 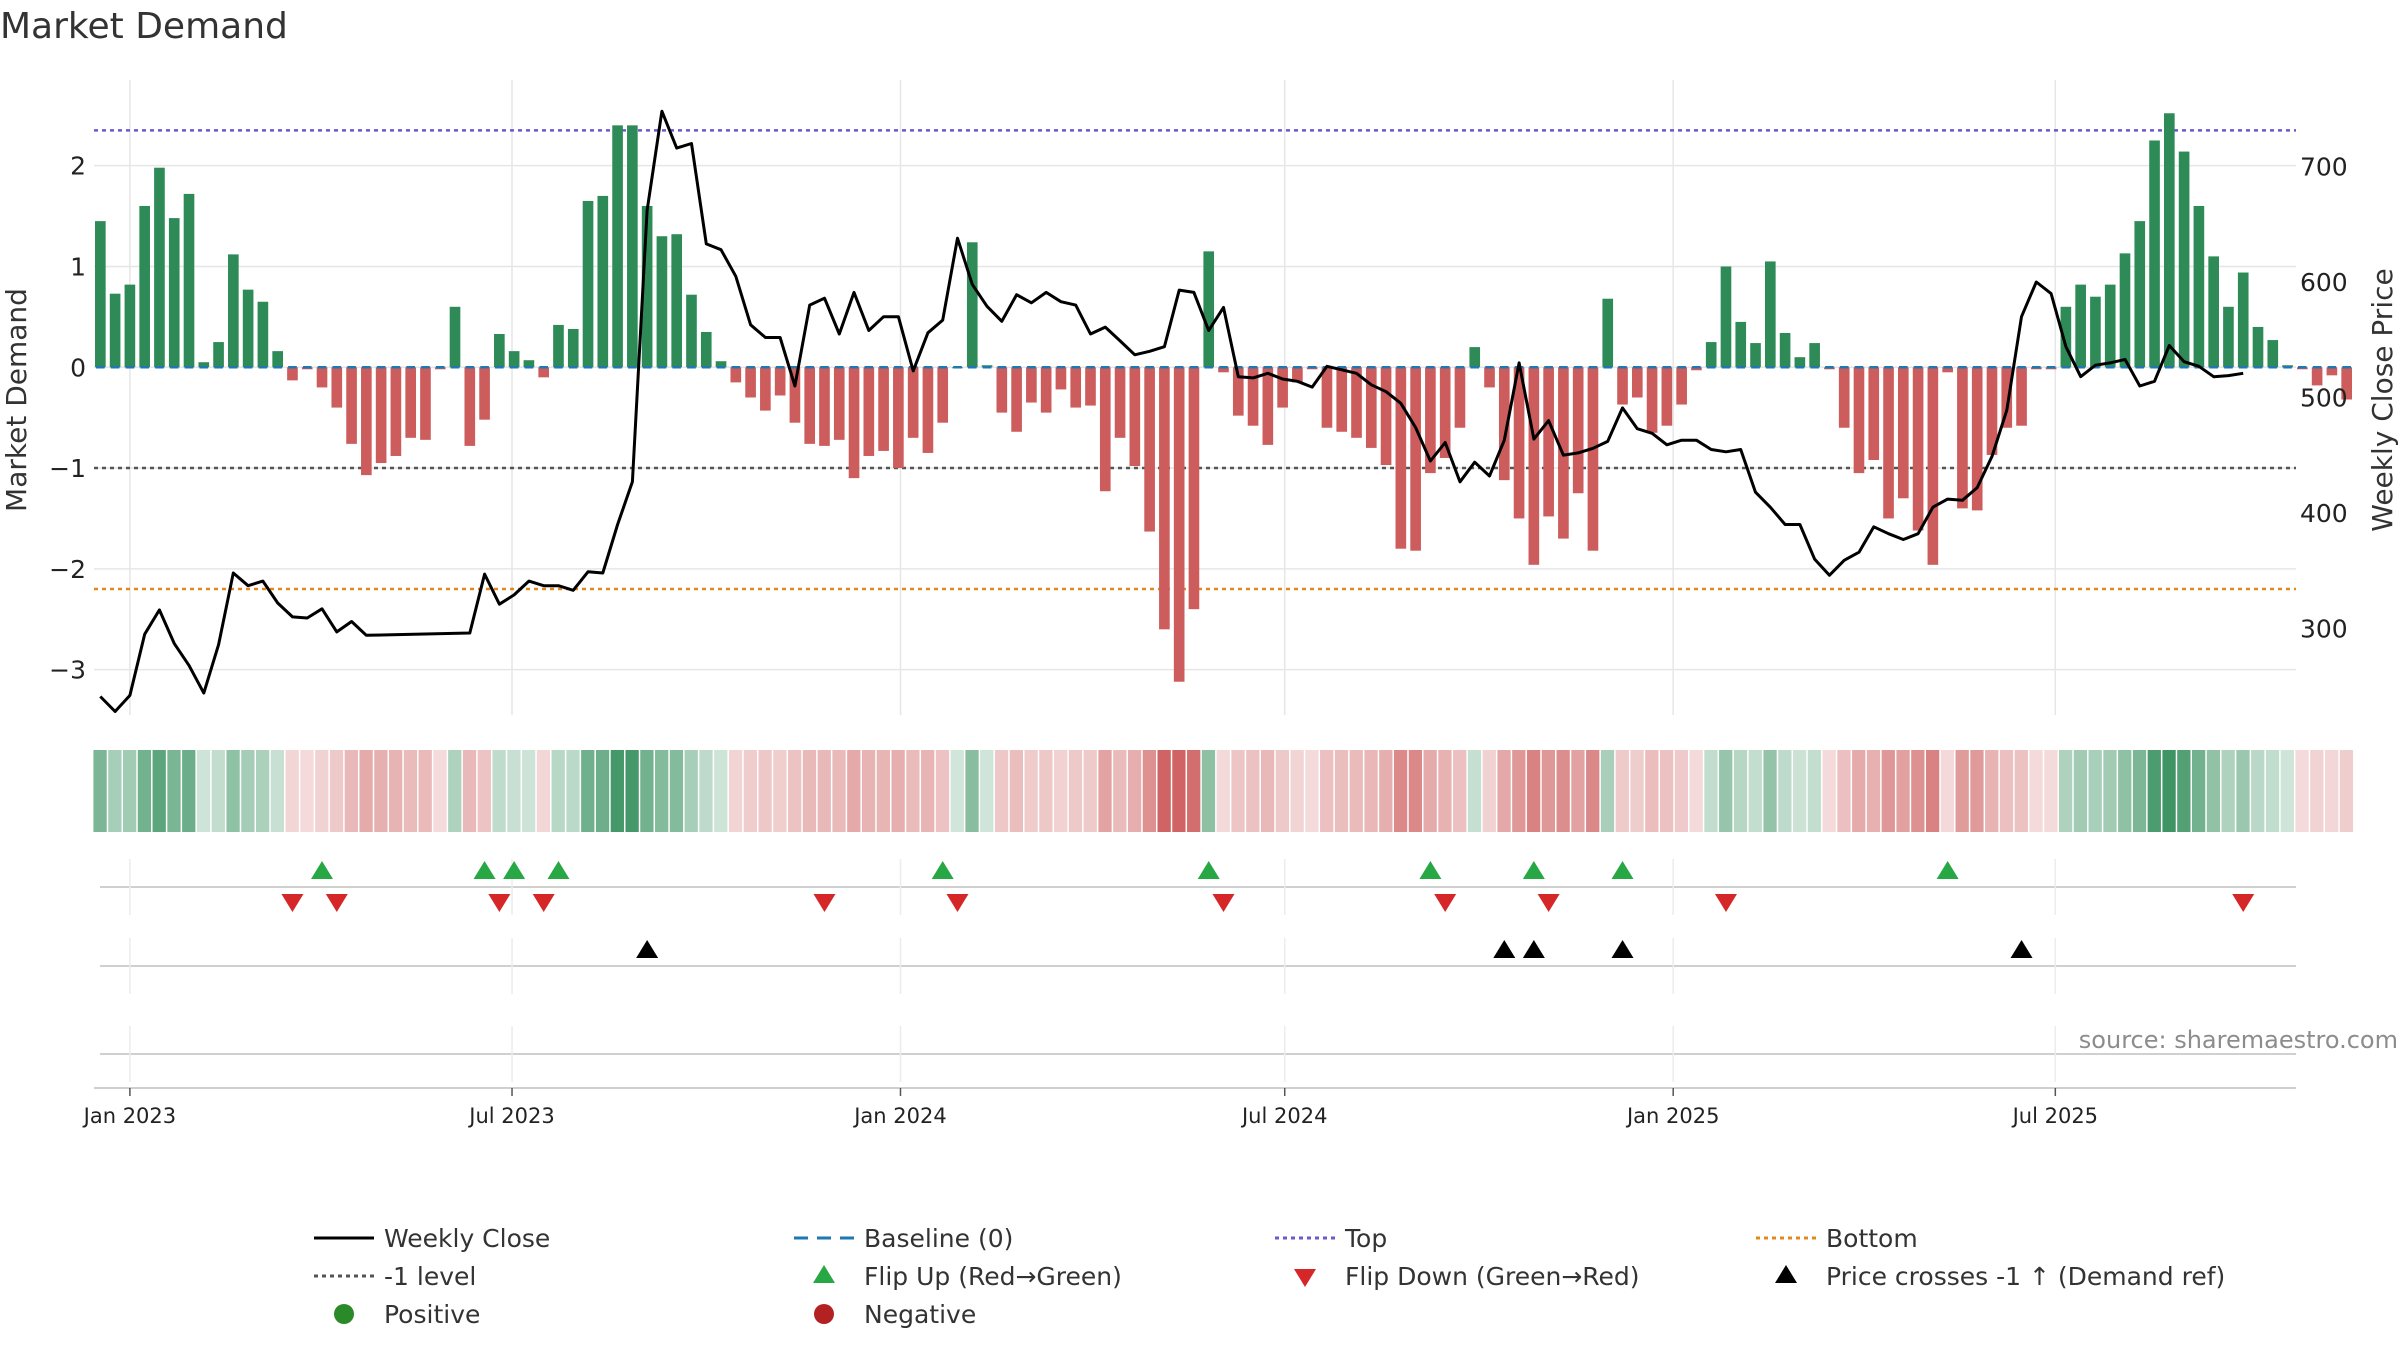 What do you see at coordinates (2324, 628) in the screenshot?
I see `right-tick-label: 300` at bounding box center [2324, 628].